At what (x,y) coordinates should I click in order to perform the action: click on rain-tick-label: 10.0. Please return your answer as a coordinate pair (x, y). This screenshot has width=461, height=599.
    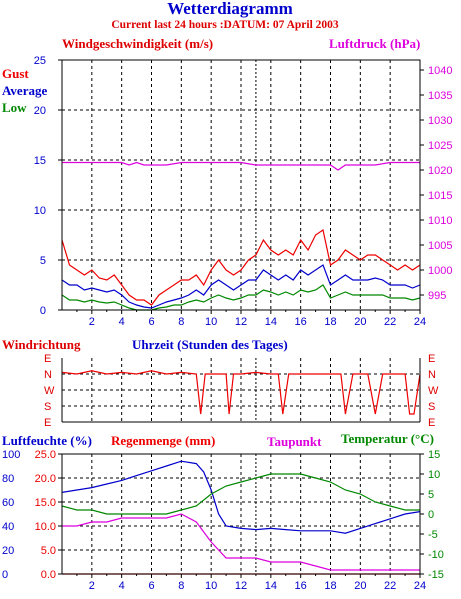
    Looking at the image, I should click on (45, 527).